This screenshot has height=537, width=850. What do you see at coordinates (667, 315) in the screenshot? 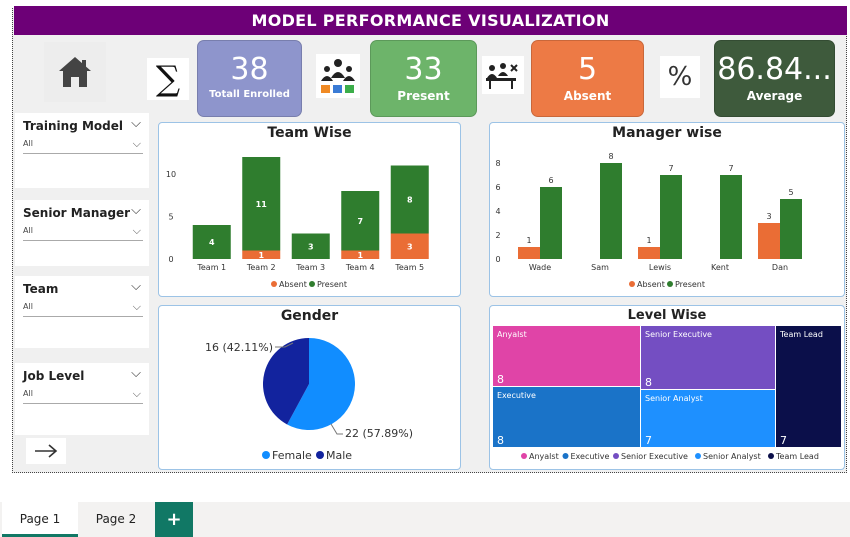
I see `chart-title: Level Wise` at bounding box center [667, 315].